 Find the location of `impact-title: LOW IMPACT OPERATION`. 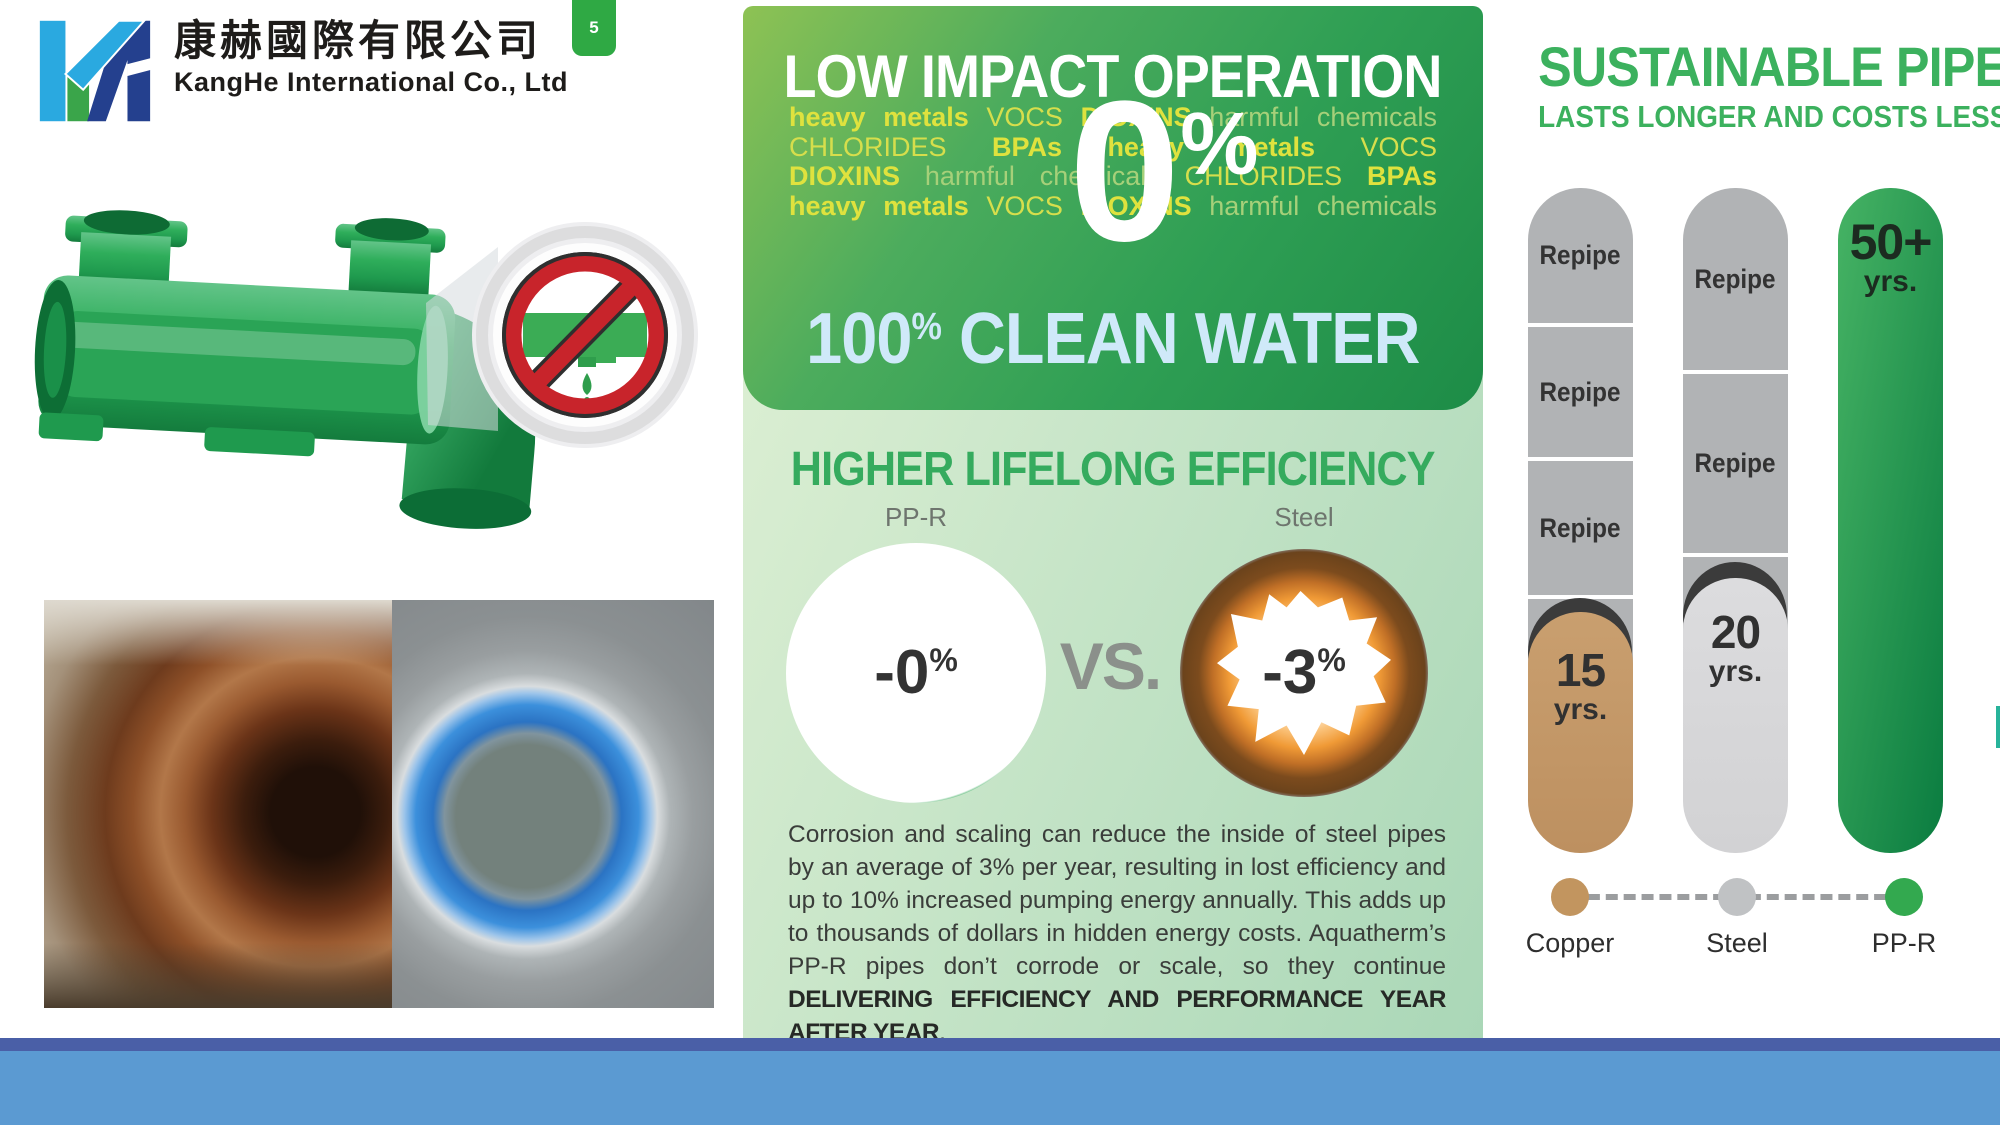

impact-title: LOW IMPACT OPERATION is located at coordinates (1113, 76).